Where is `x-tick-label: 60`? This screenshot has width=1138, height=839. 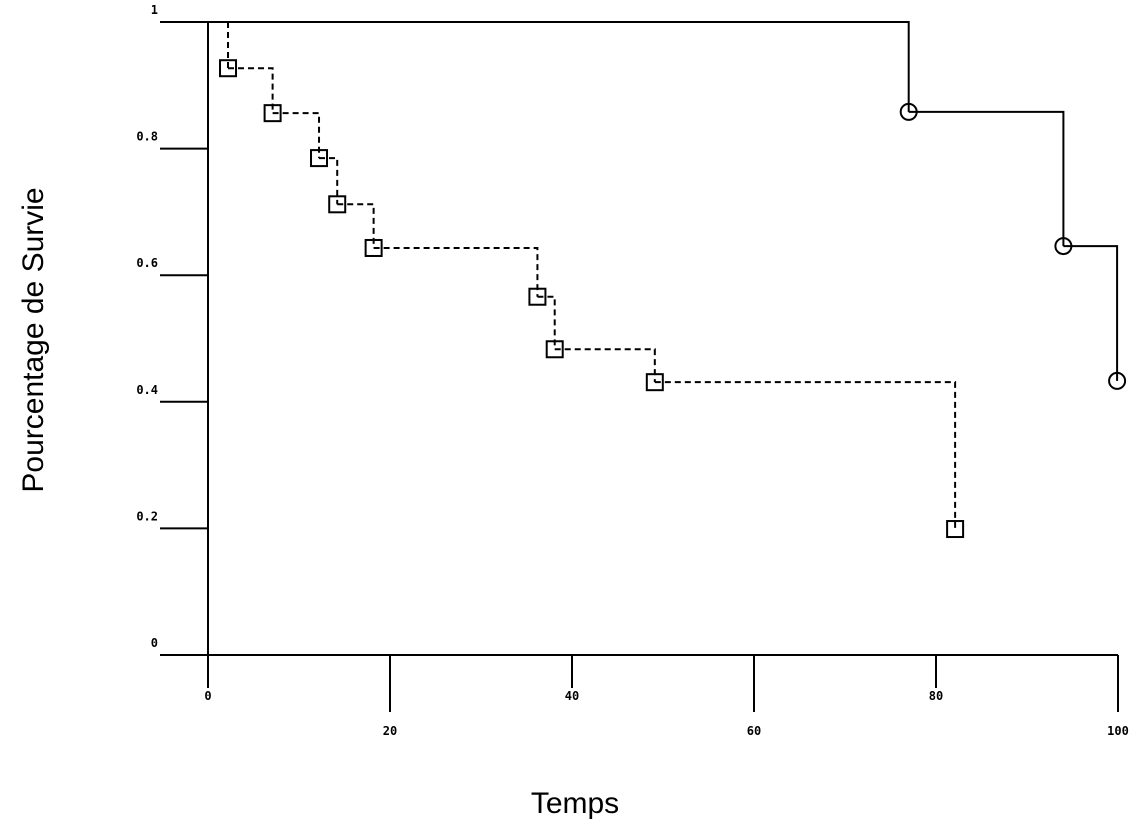 x-tick-label: 60 is located at coordinates (754, 731).